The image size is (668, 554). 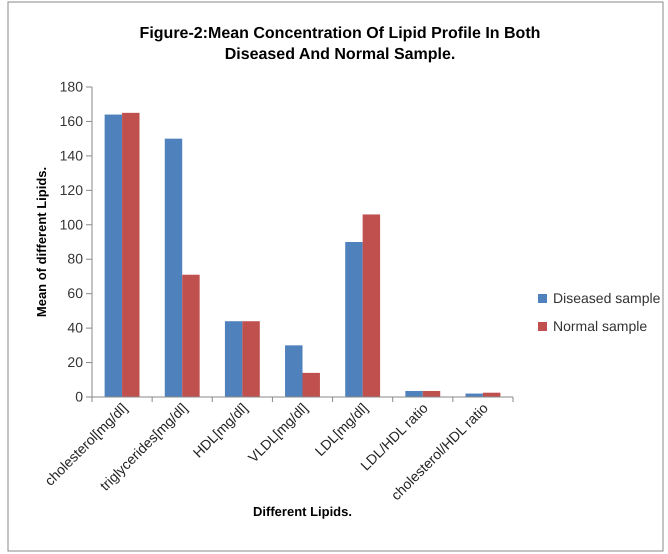 What do you see at coordinates (72, 224) in the screenshot?
I see `y-tick-label: 100` at bounding box center [72, 224].